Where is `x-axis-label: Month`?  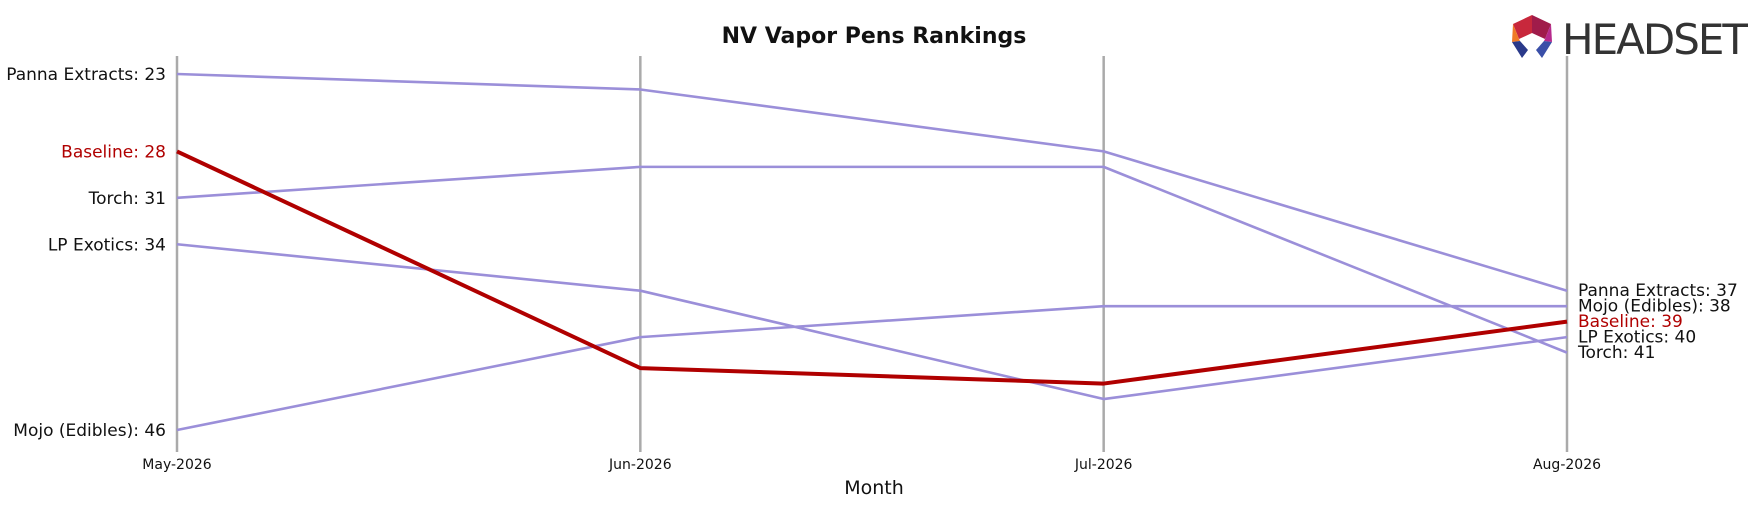 x-axis-label: Month is located at coordinates (874, 488).